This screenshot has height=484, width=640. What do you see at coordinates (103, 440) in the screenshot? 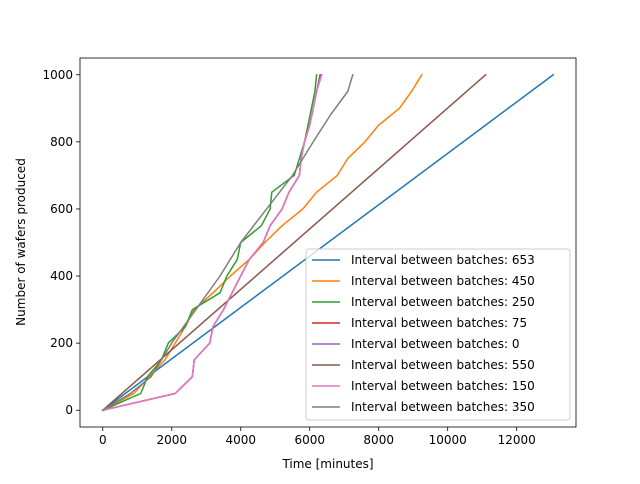
I see `x-tick-label: 0` at bounding box center [103, 440].